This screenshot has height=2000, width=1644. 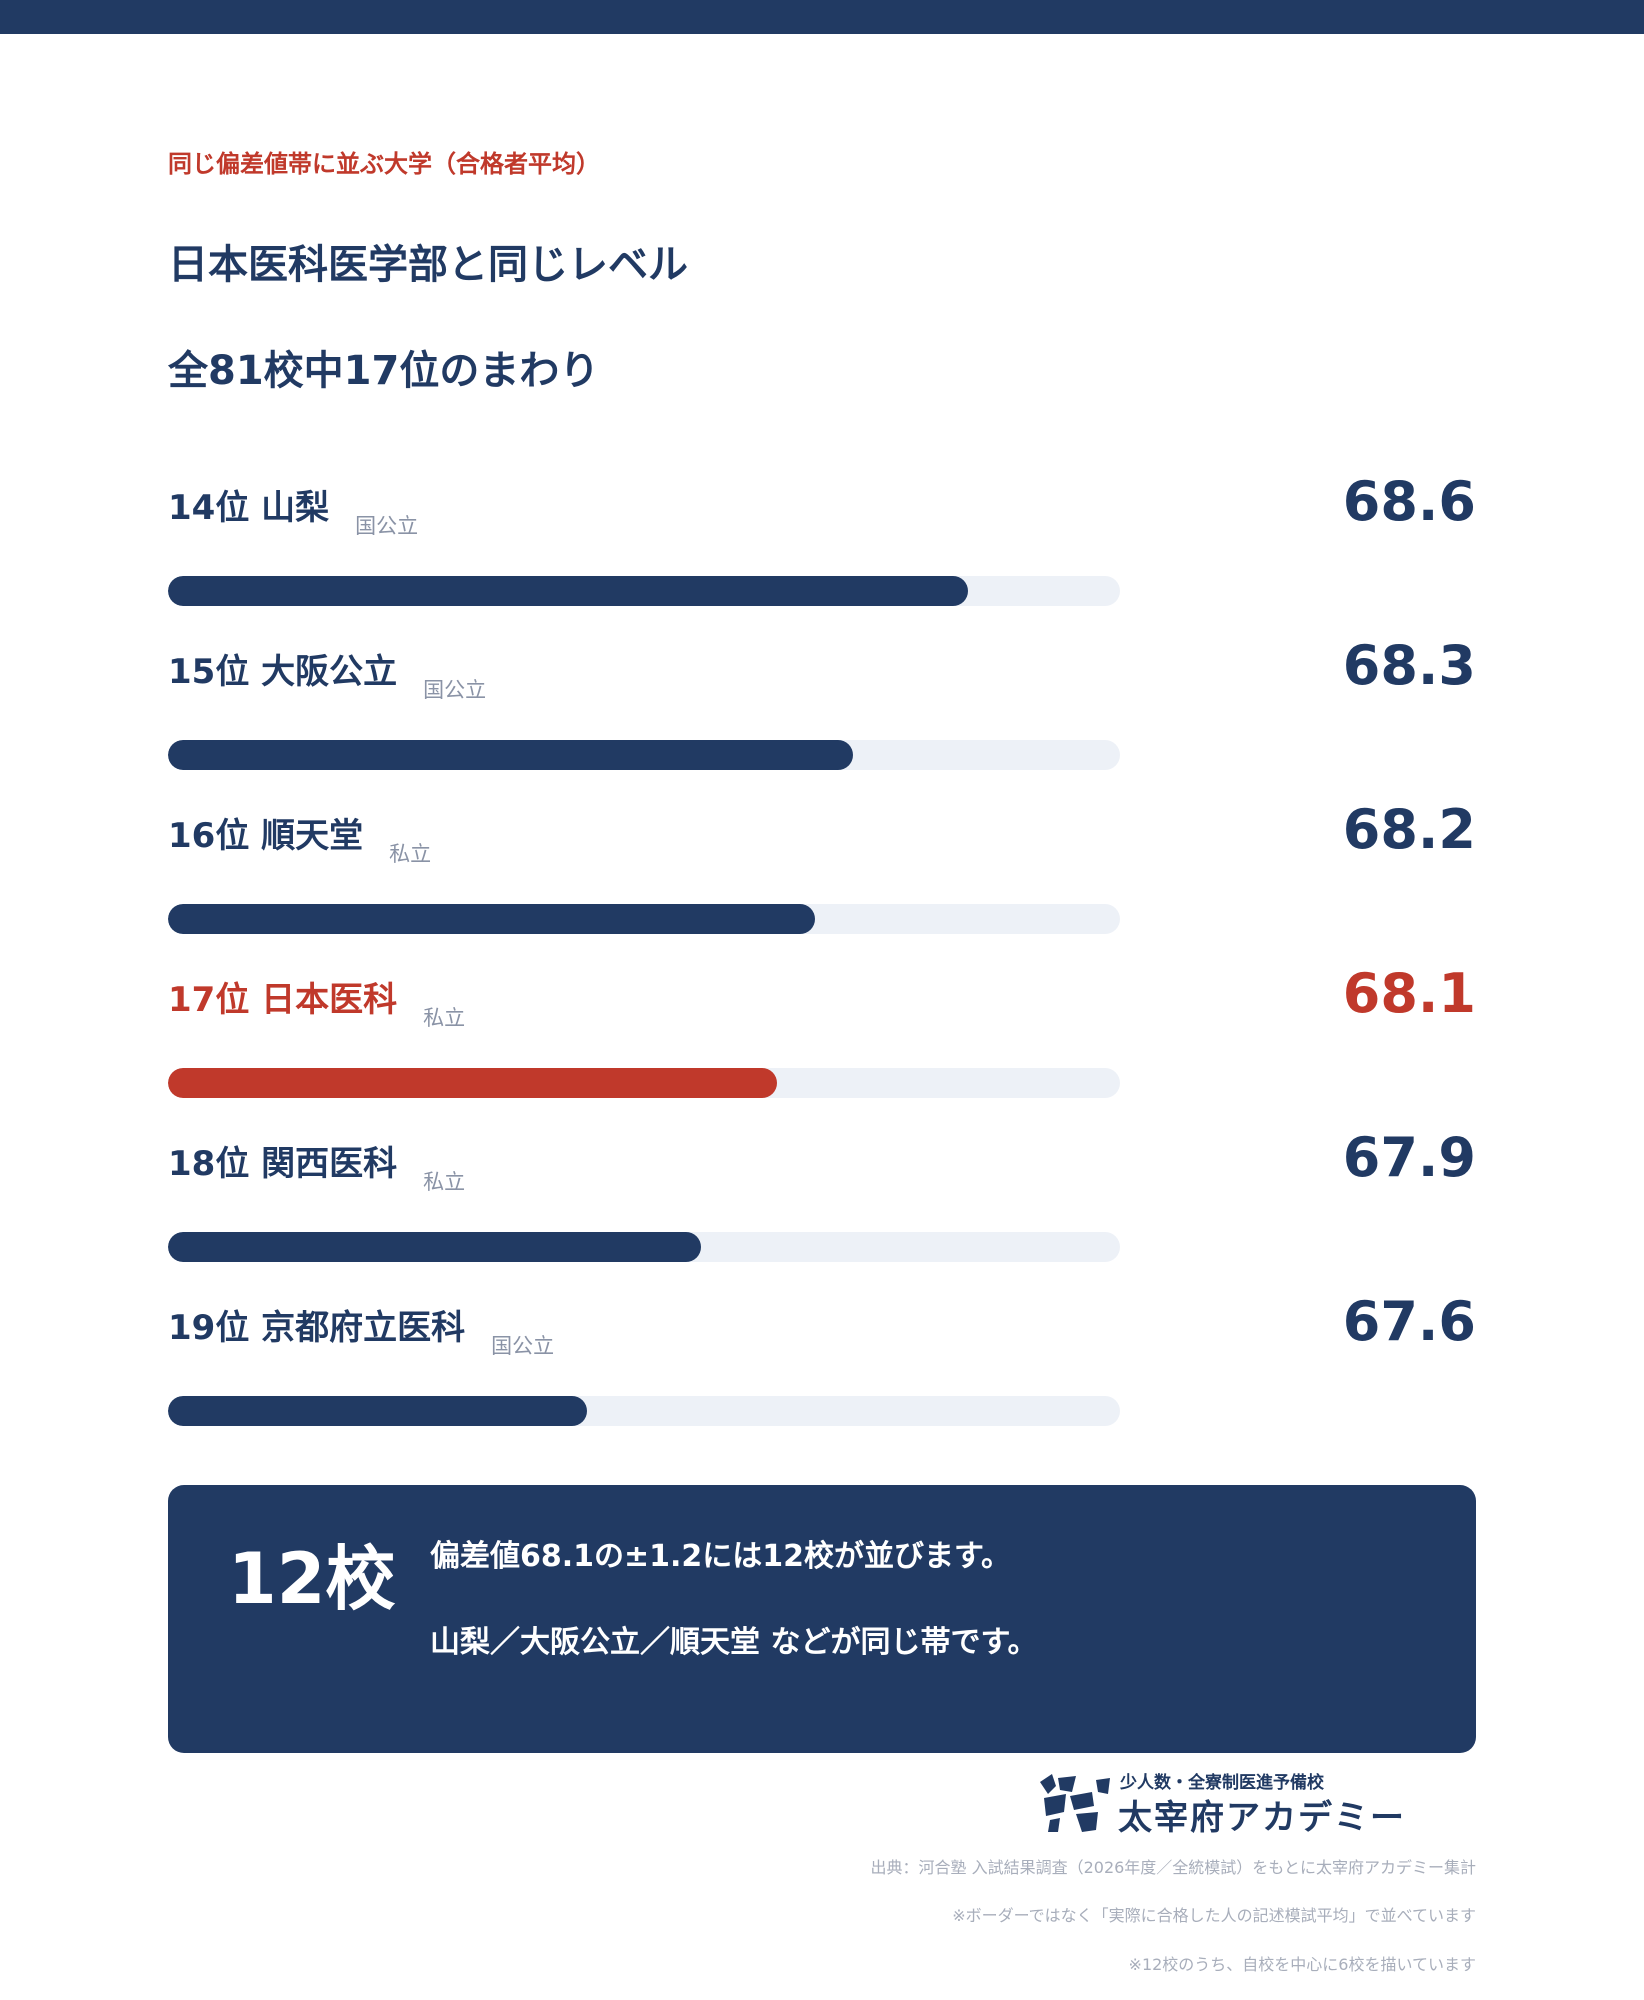 I want to click on rank-label: 18位 関西医科私立, so click(x=316, y=1165).